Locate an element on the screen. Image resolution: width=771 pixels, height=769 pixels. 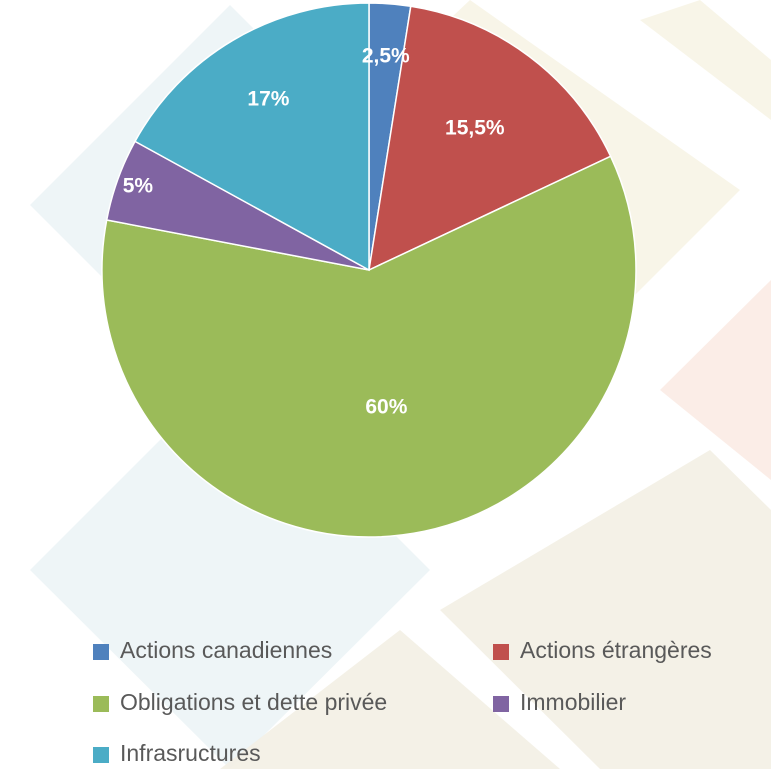
data-label: 5% is located at coordinates (138, 185).